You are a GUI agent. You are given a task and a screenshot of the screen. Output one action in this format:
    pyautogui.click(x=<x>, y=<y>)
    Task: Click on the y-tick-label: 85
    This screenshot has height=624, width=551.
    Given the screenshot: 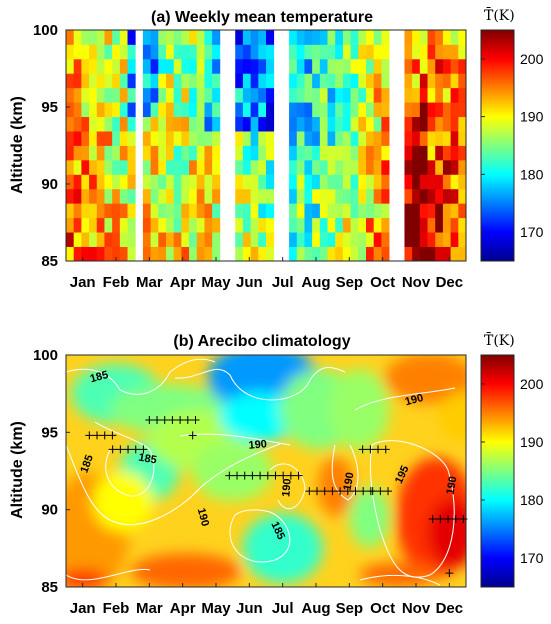 What is the action you would take?
    pyautogui.click(x=49, y=587)
    